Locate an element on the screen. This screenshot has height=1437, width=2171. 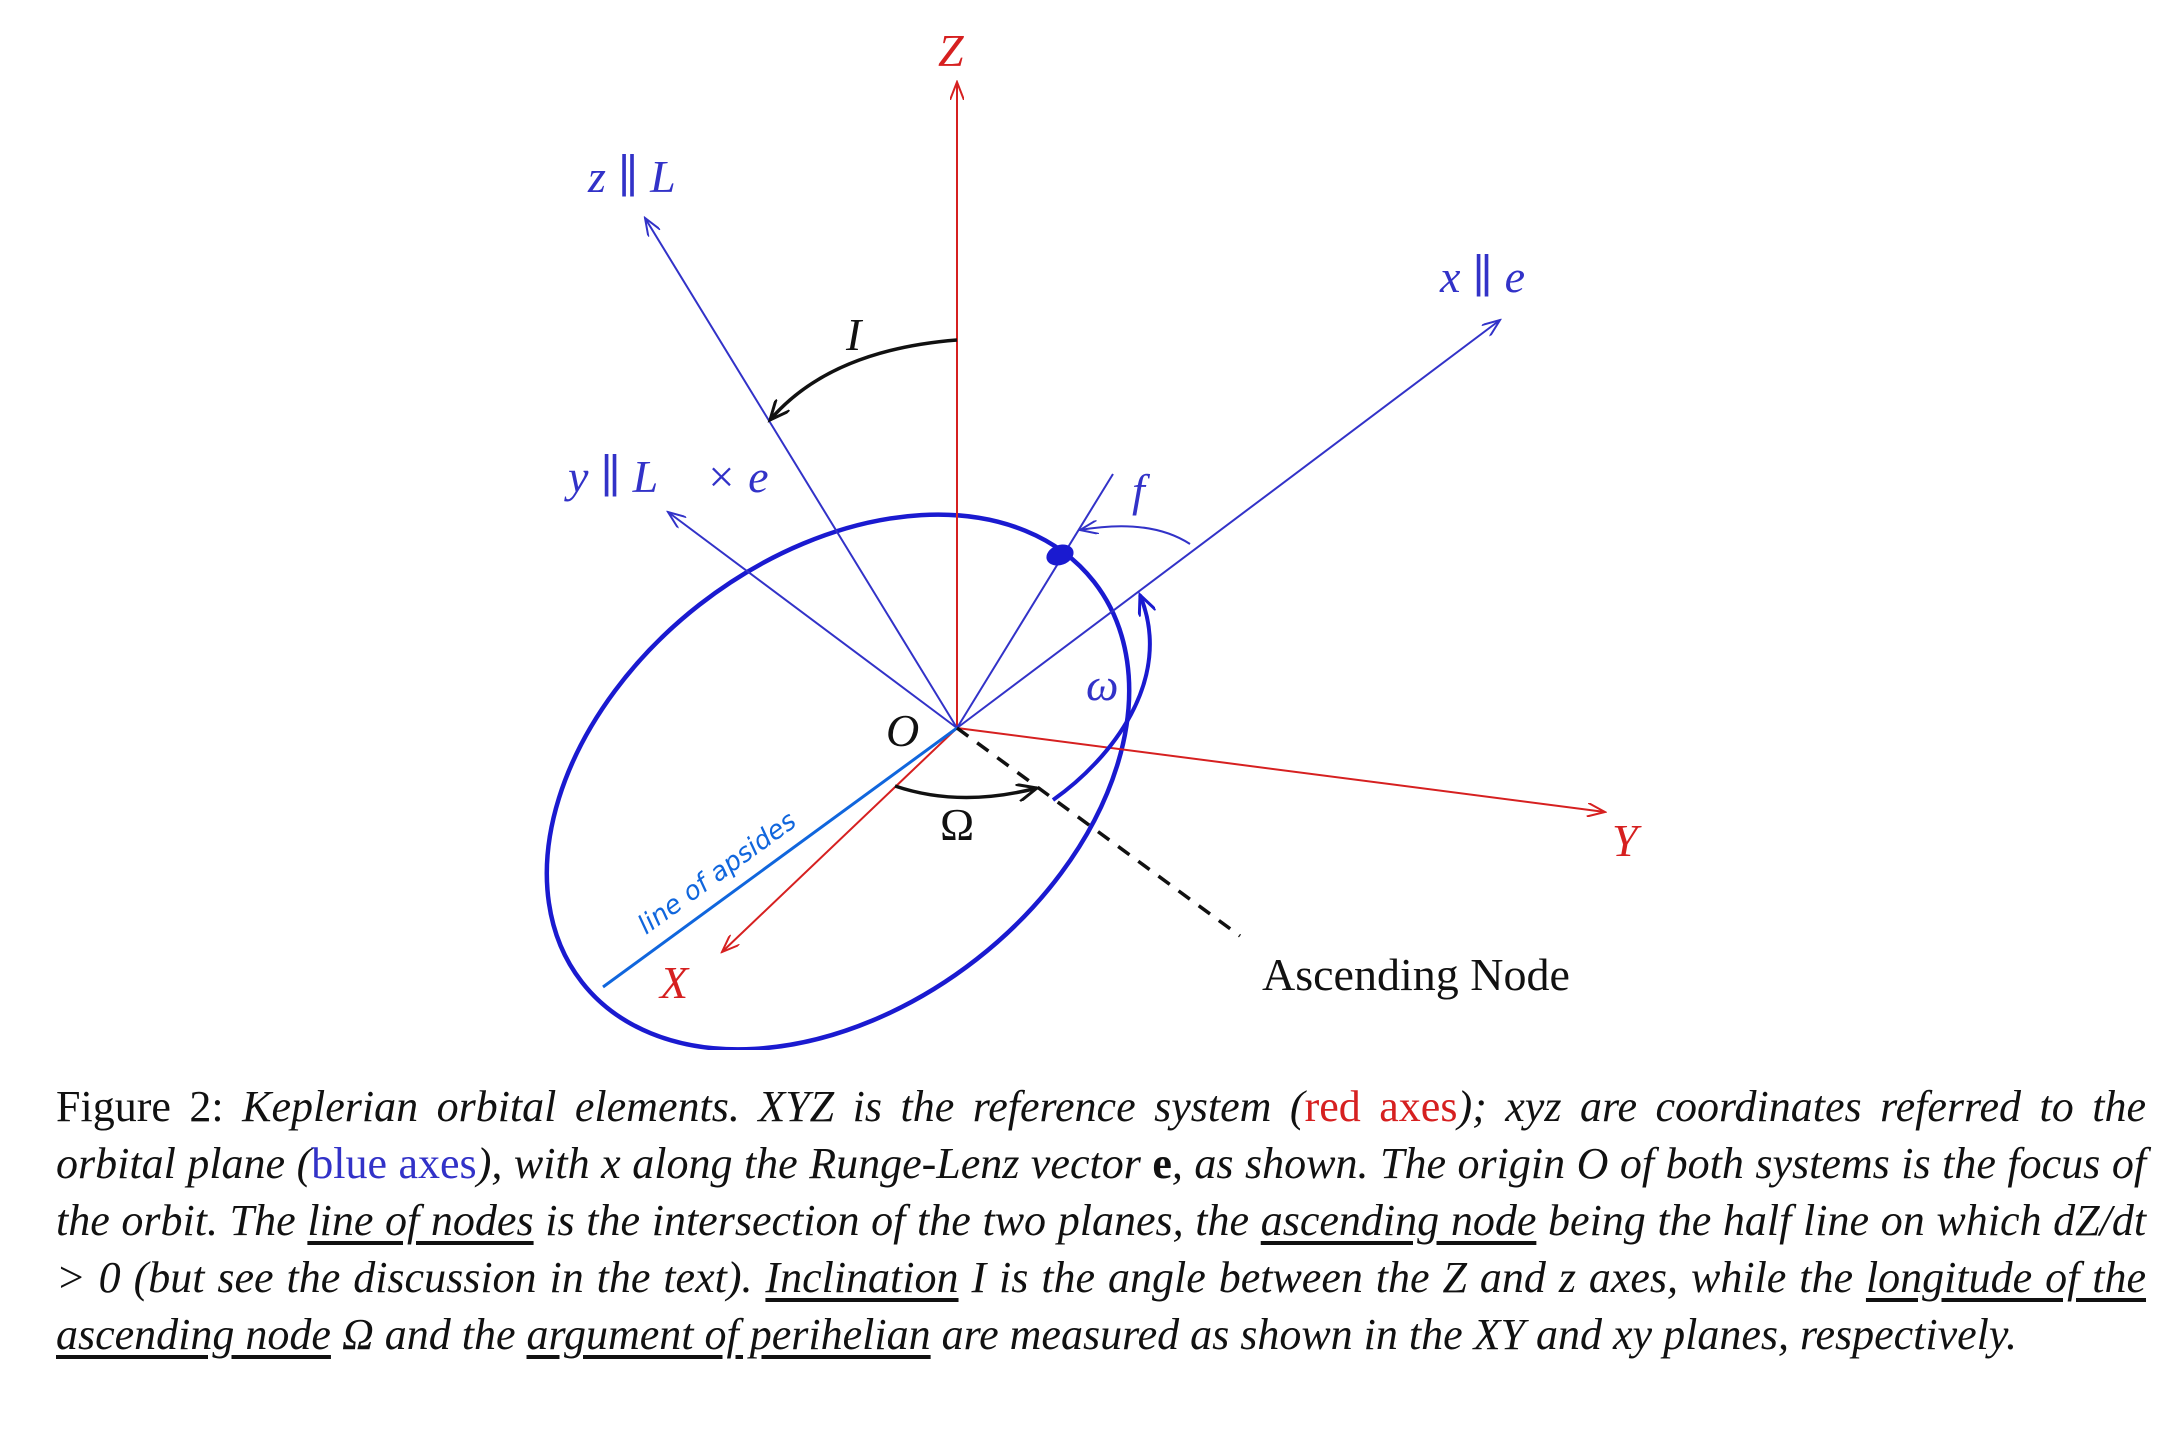
argument-term: argument of perihelian is located at coordinates (728, 1334).